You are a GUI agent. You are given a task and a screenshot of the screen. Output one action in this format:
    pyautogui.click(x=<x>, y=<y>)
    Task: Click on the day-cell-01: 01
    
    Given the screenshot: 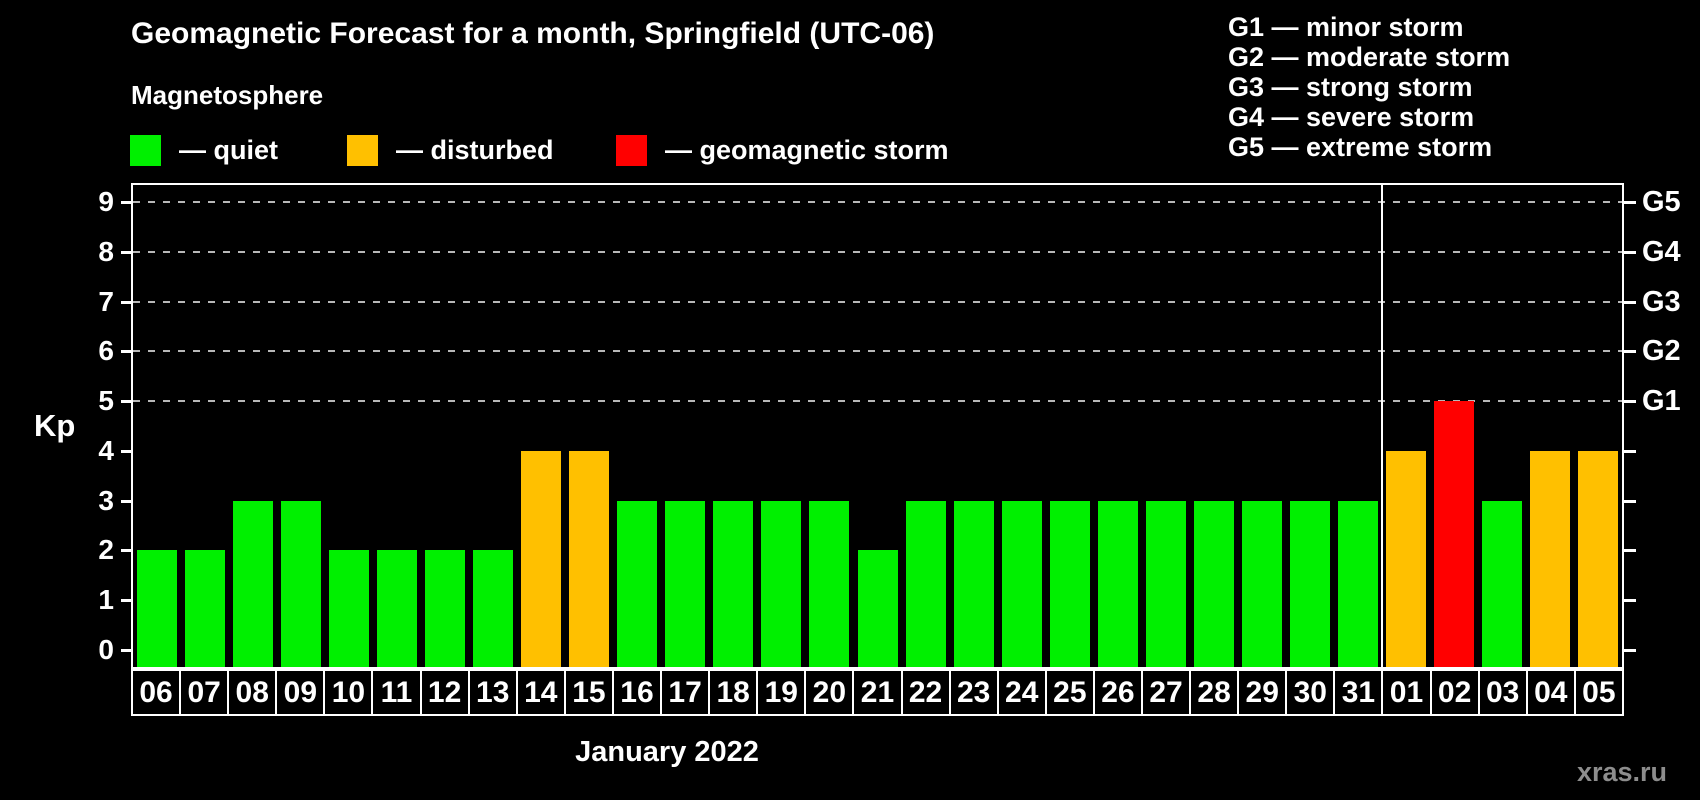 What is the action you would take?
    pyautogui.click(x=1405, y=692)
    